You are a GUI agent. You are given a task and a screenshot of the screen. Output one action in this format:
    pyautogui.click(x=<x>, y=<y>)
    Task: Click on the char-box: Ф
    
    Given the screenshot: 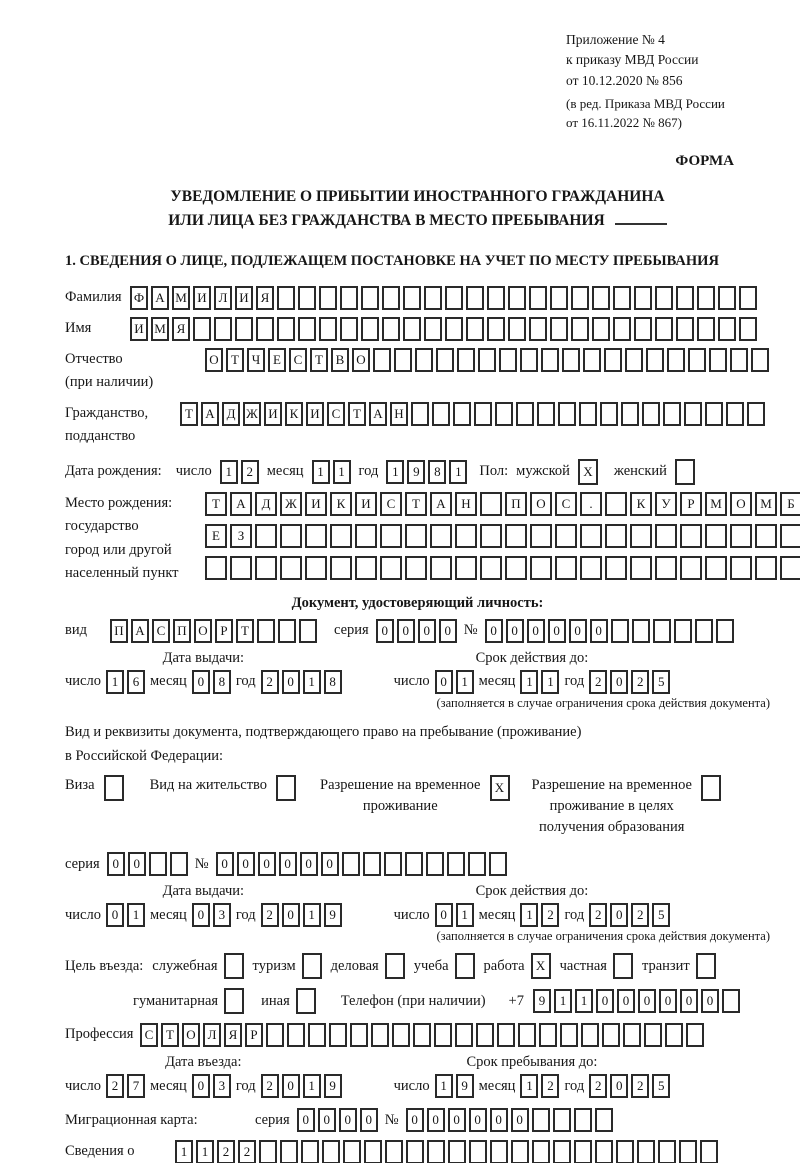 What is the action you would take?
    pyautogui.click(x=139, y=297)
    